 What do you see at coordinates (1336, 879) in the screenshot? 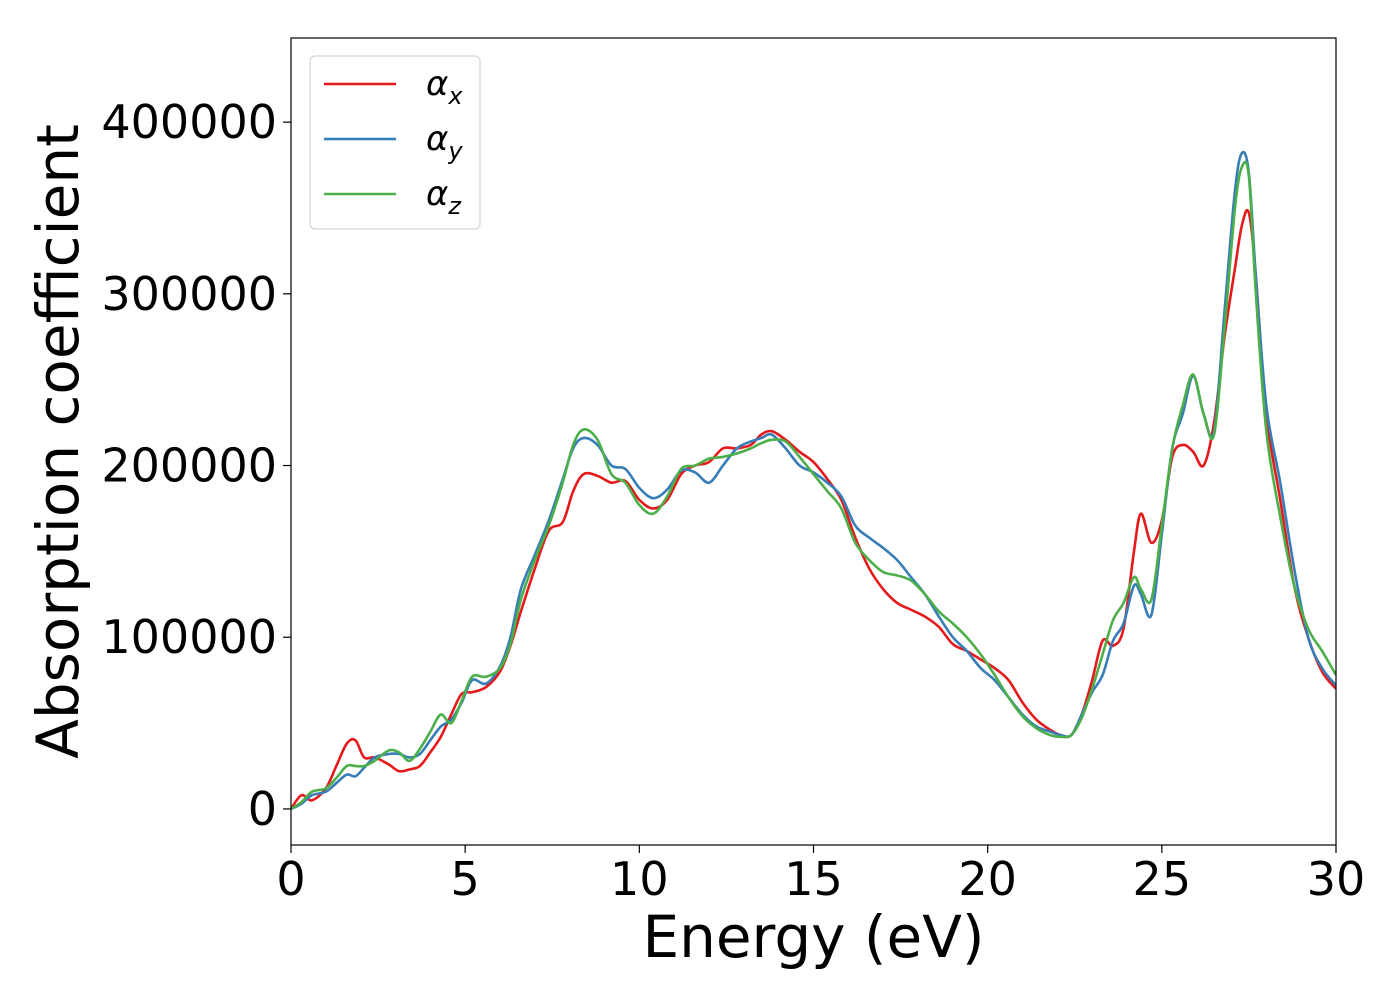
I see `x-tick-label: 30` at bounding box center [1336, 879].